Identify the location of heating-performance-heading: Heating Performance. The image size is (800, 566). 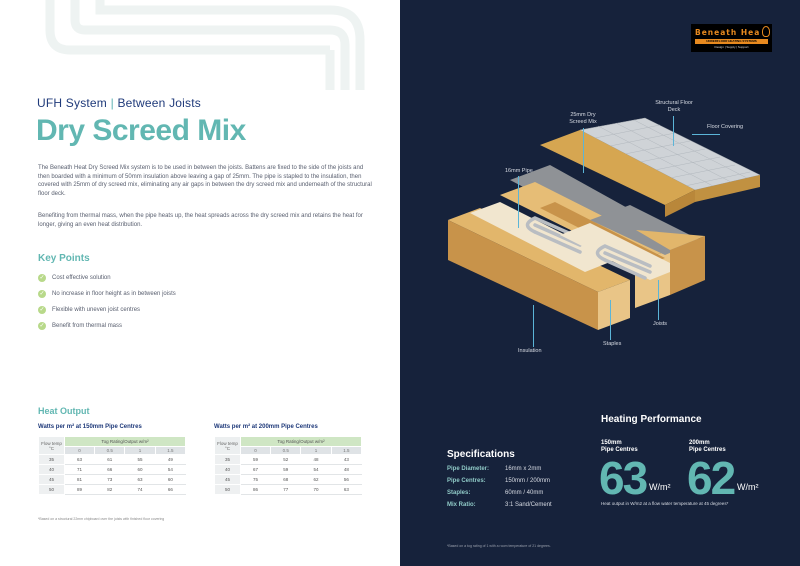
(651, 419).